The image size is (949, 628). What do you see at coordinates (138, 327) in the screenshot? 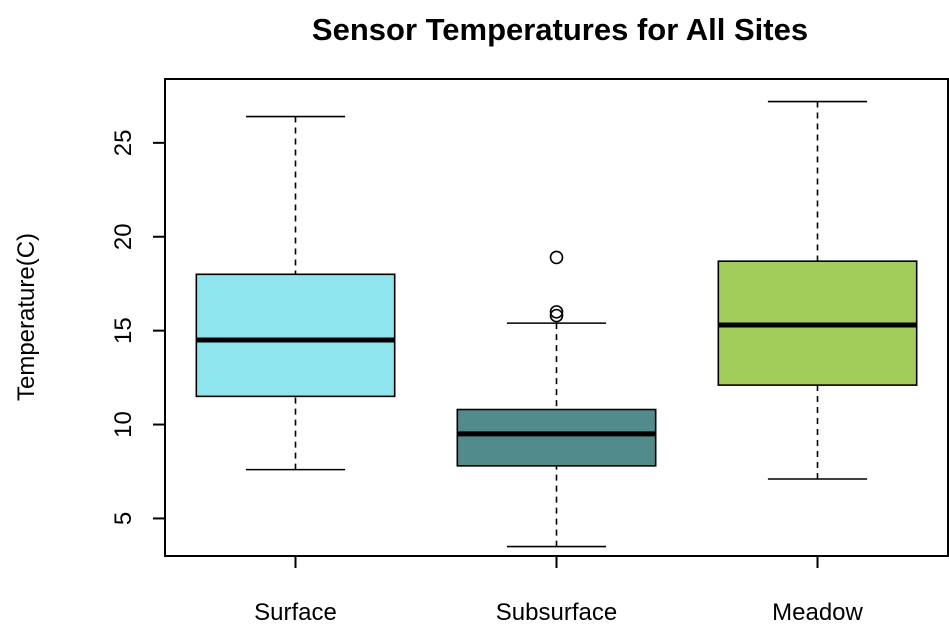
I see `y-axis: 5 10 15 20 25` at bounding box center [138, 327].